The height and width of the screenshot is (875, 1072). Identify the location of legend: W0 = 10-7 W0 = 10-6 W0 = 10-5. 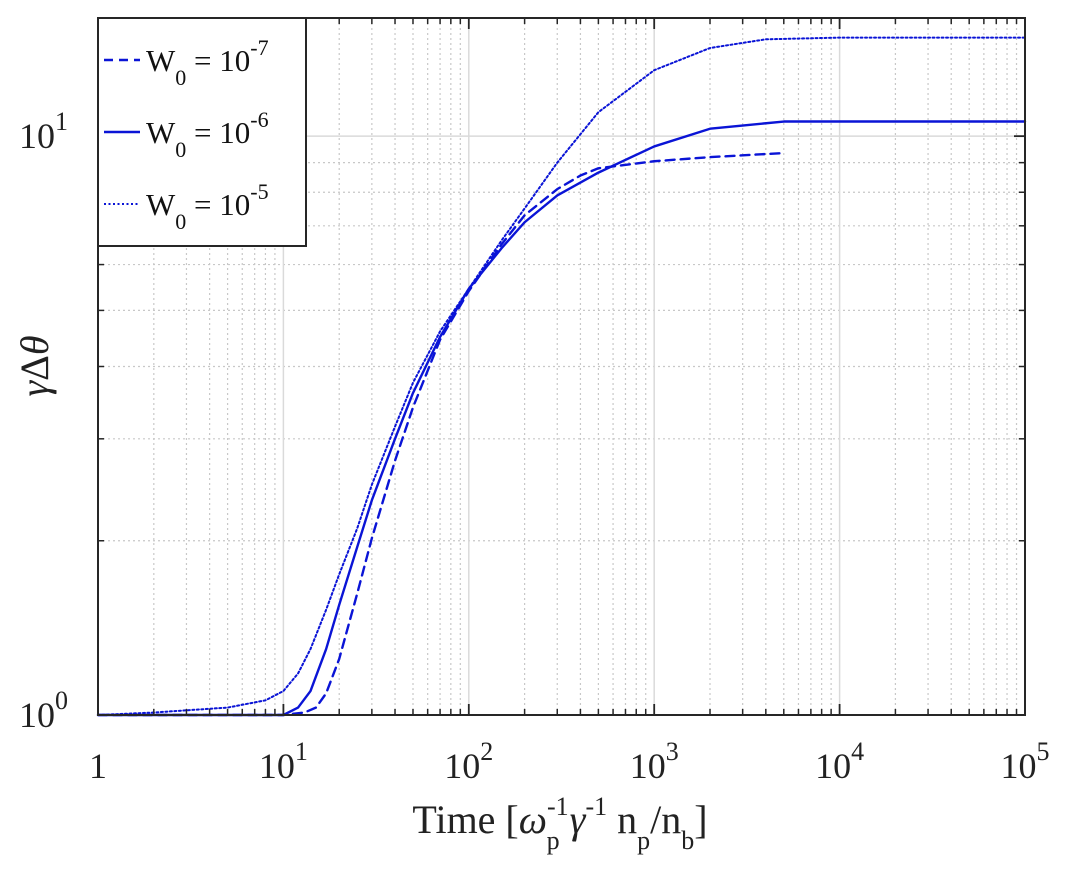
(202, 132).